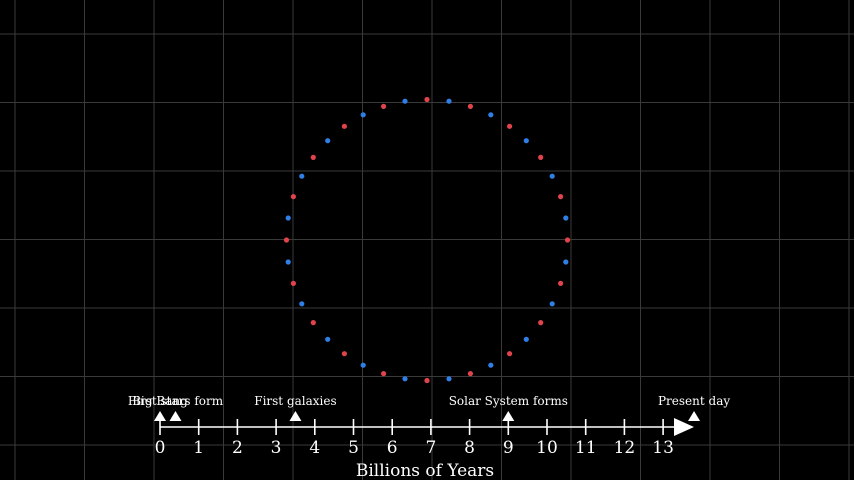  What do you see at coordinates (198, 448) in the screenshot?
I see `tick-label: 1` at bounding box center [198, 448].